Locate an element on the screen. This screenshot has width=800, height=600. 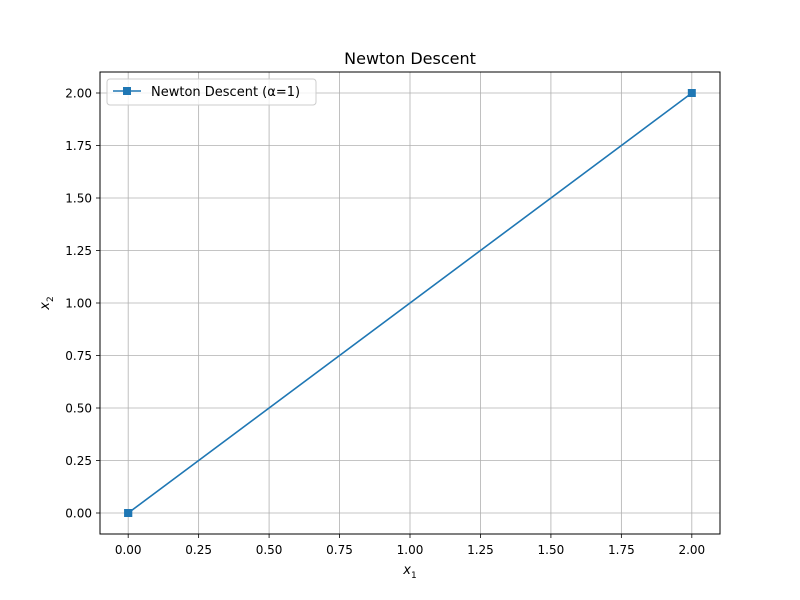
legend-marker-square is located at coordinates (127, 91).